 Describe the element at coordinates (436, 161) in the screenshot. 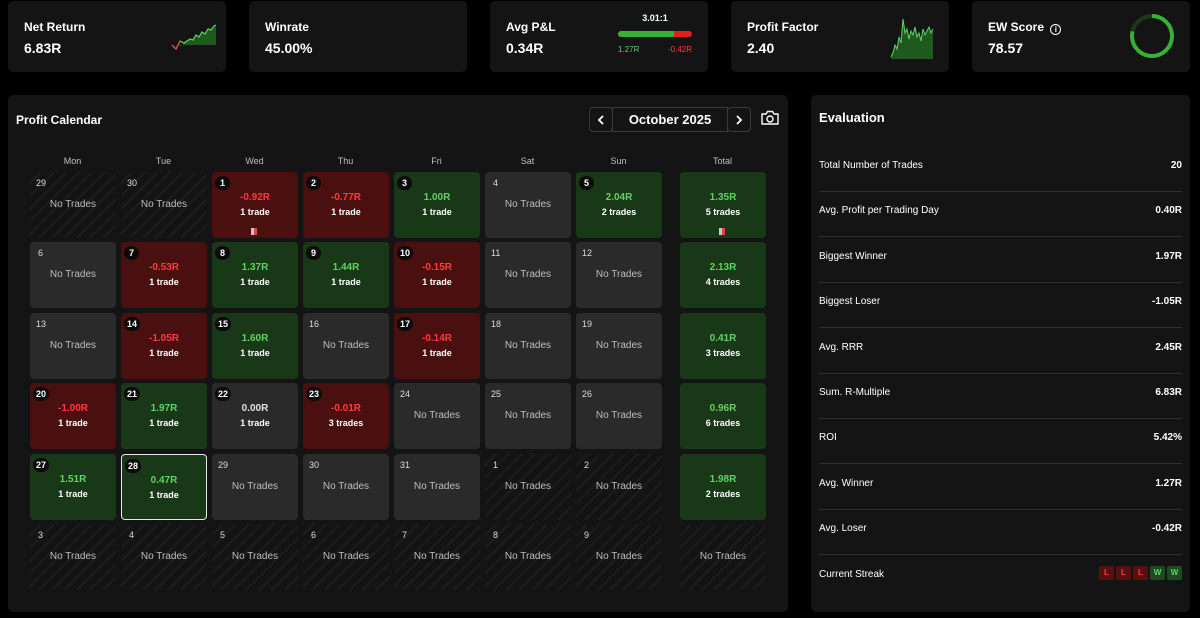

I see `weekday-fri: Fri` at that location.